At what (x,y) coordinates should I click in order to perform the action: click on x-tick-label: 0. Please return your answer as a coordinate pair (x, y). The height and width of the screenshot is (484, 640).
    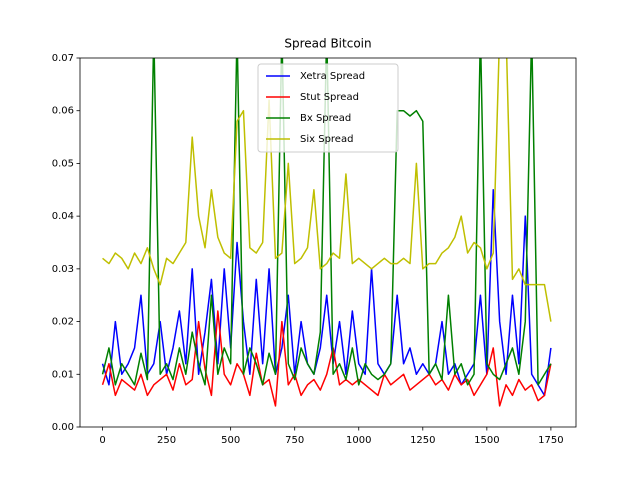
    Looking at the image, I should click on (102, 440).